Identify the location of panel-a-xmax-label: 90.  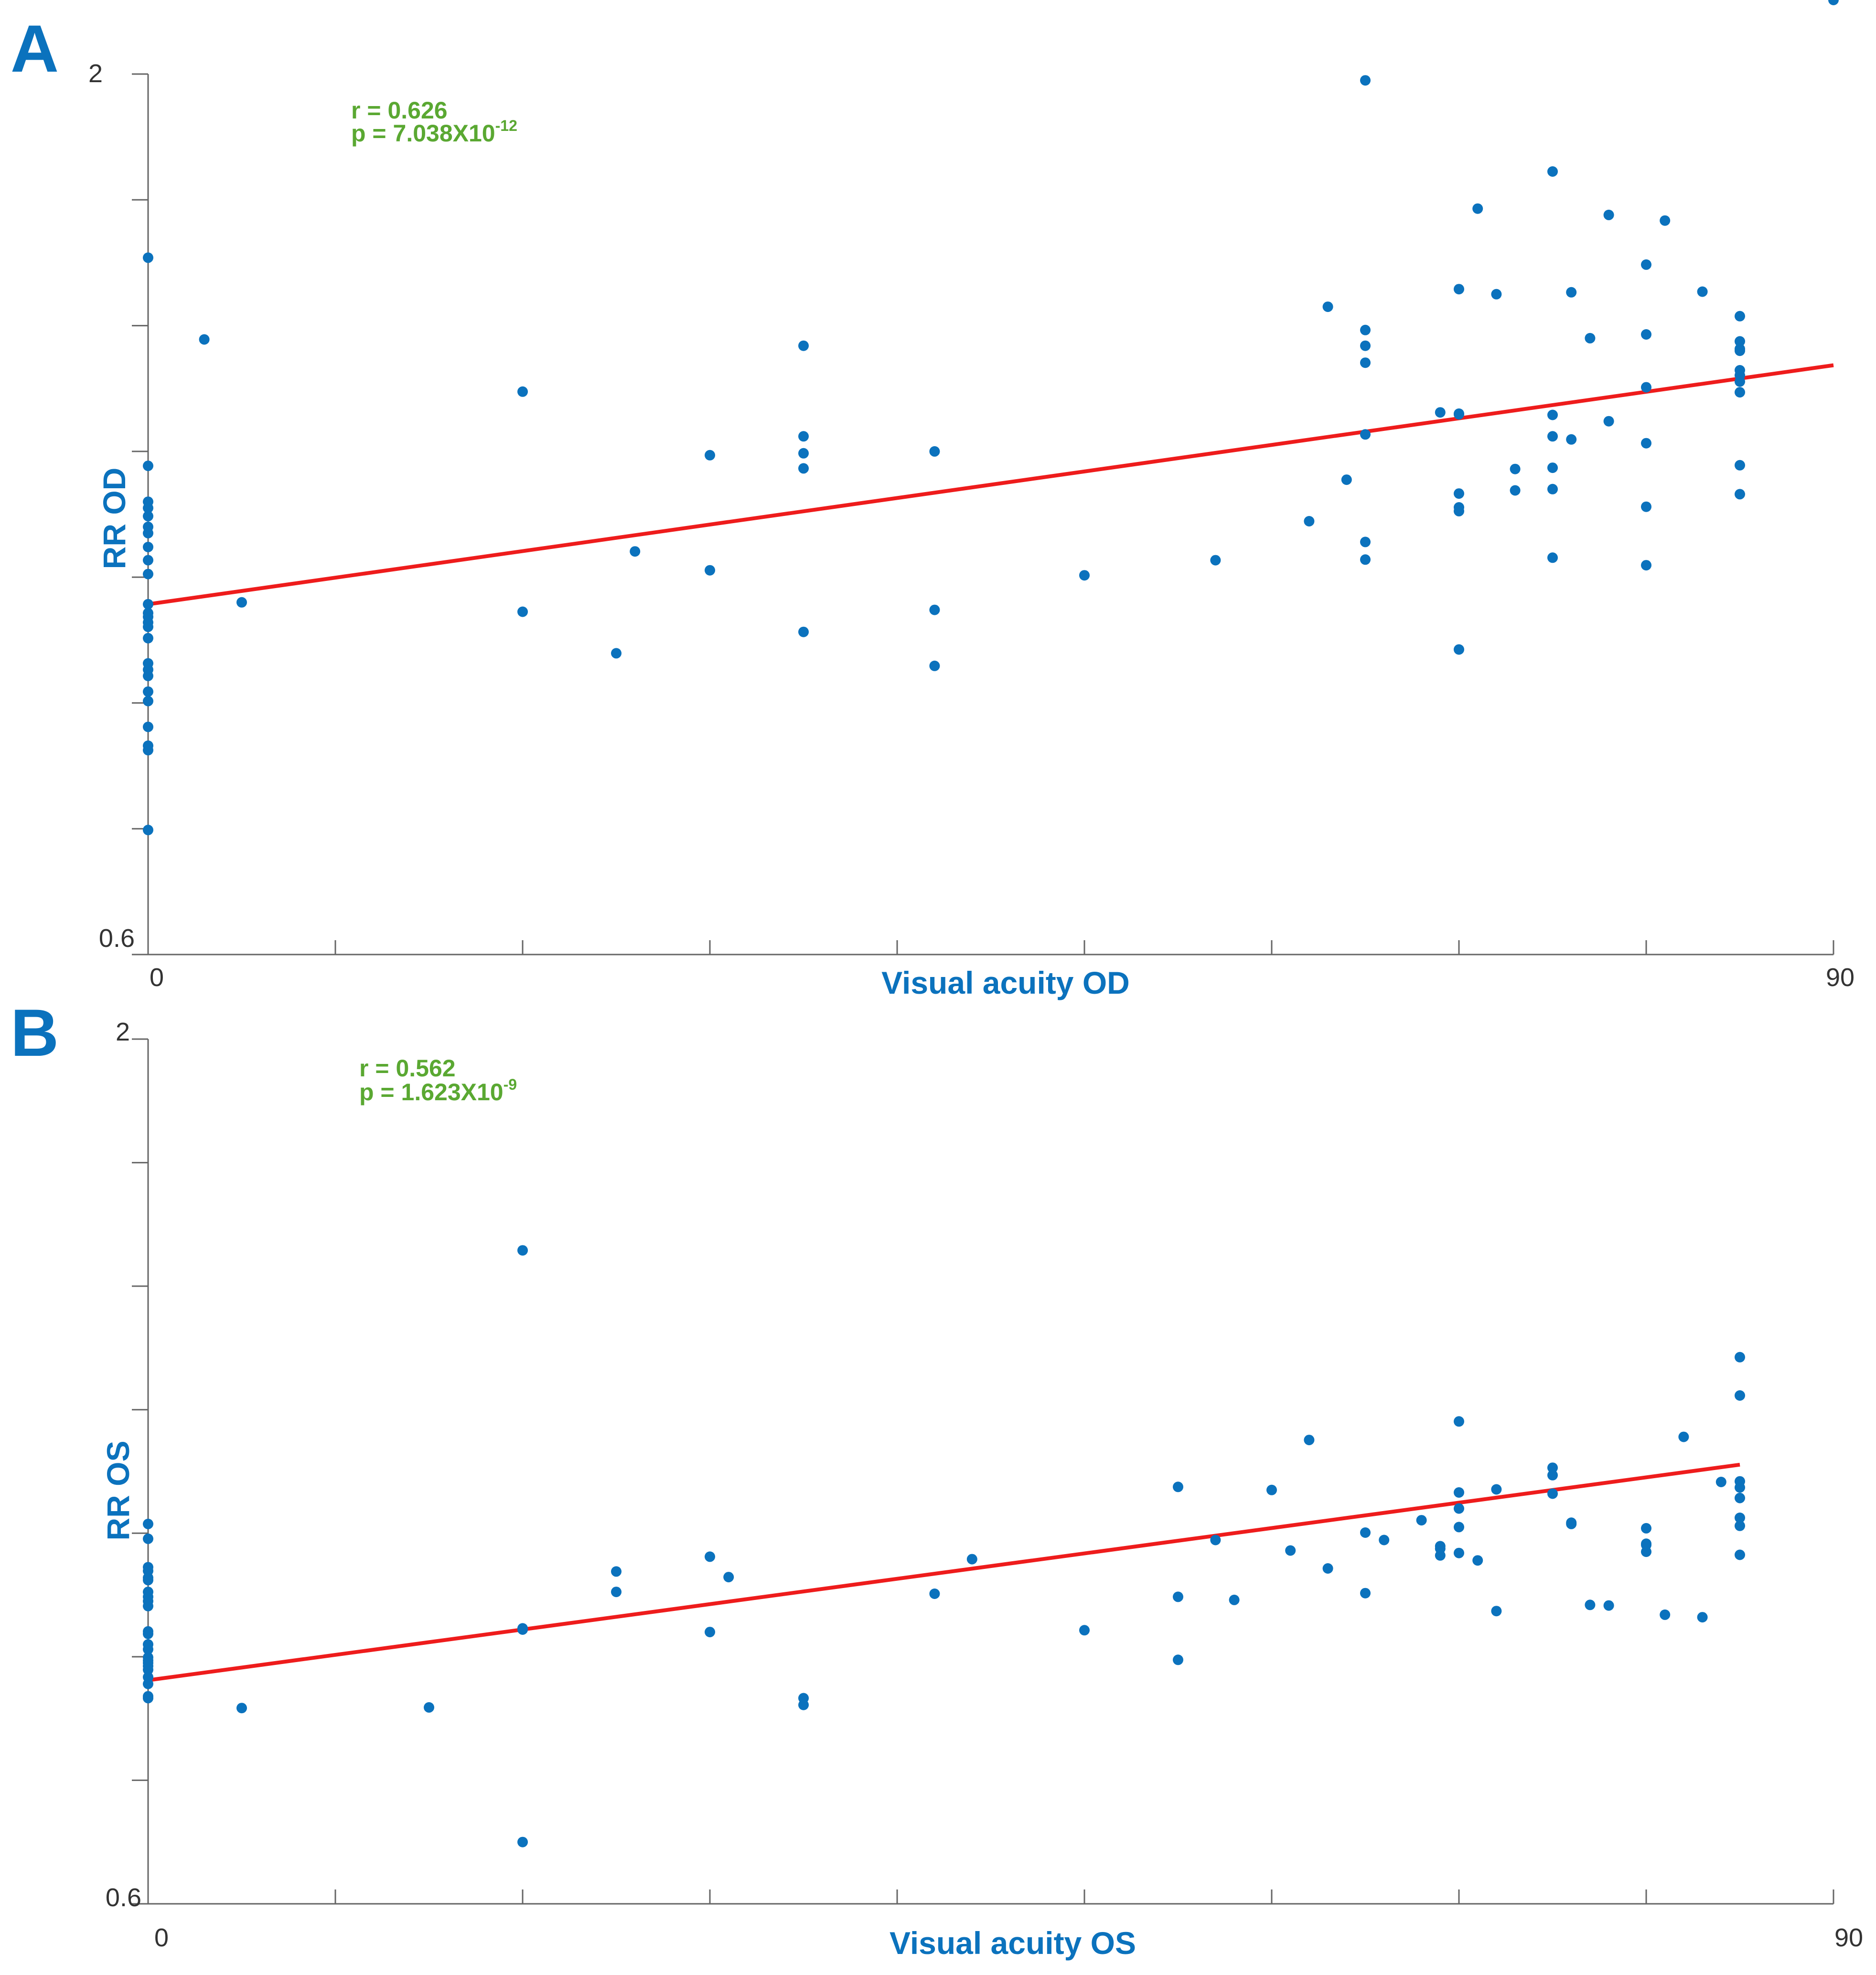
(1840, 977).